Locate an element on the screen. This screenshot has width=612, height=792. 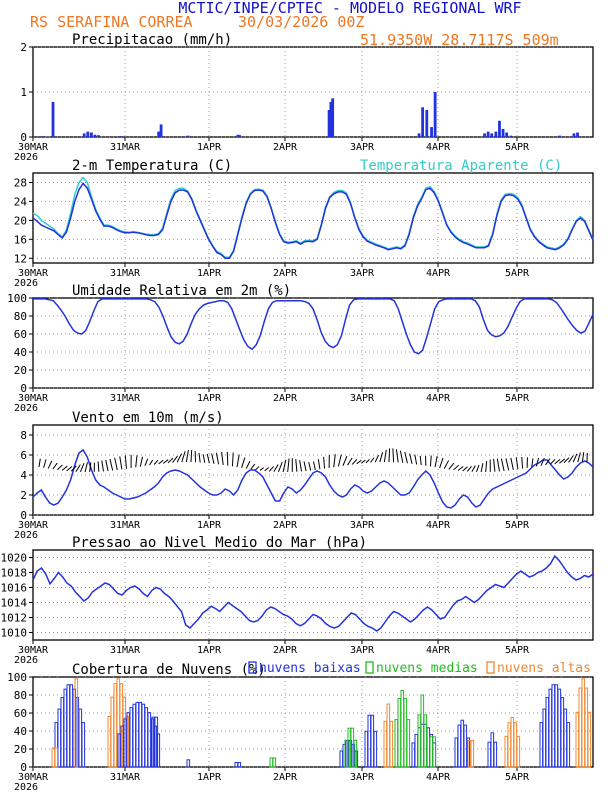
y-tick-label: 8 is located at coordinates (23, 435).